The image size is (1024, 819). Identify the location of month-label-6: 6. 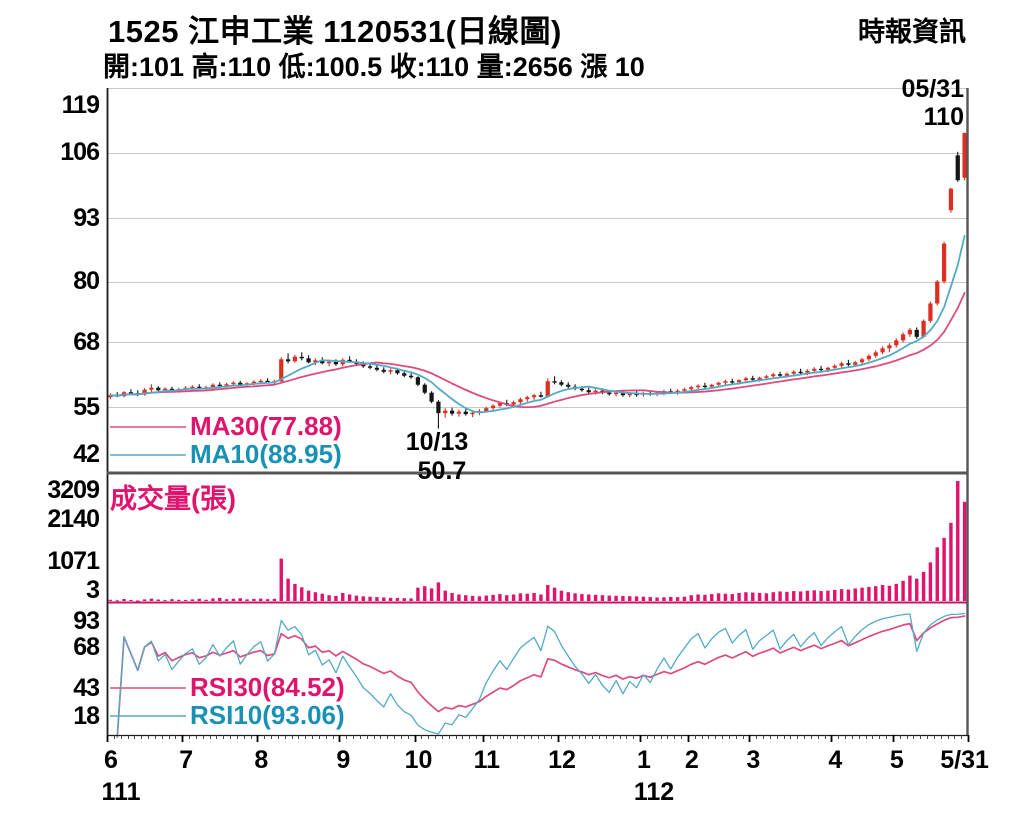
(111, 760).